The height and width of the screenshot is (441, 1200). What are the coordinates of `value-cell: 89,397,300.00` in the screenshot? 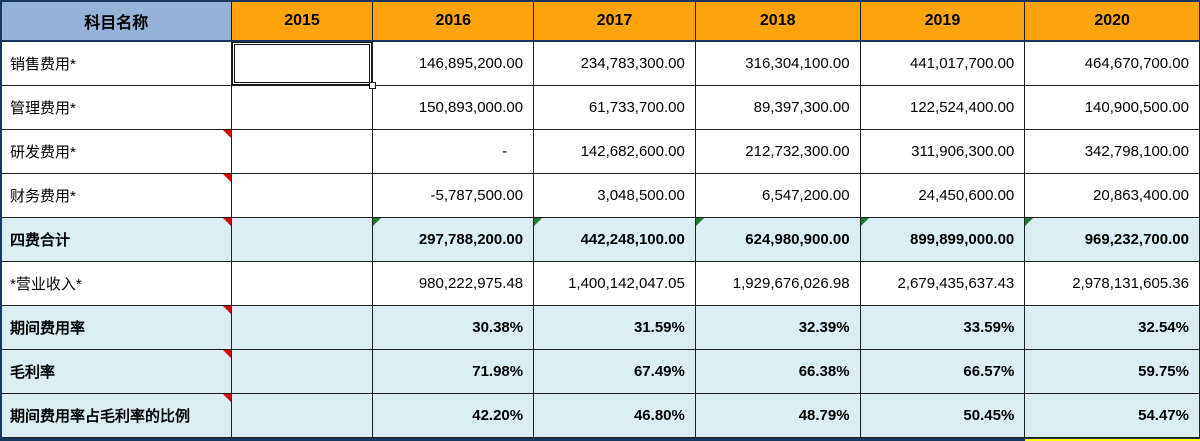 It's located at (778, 108).